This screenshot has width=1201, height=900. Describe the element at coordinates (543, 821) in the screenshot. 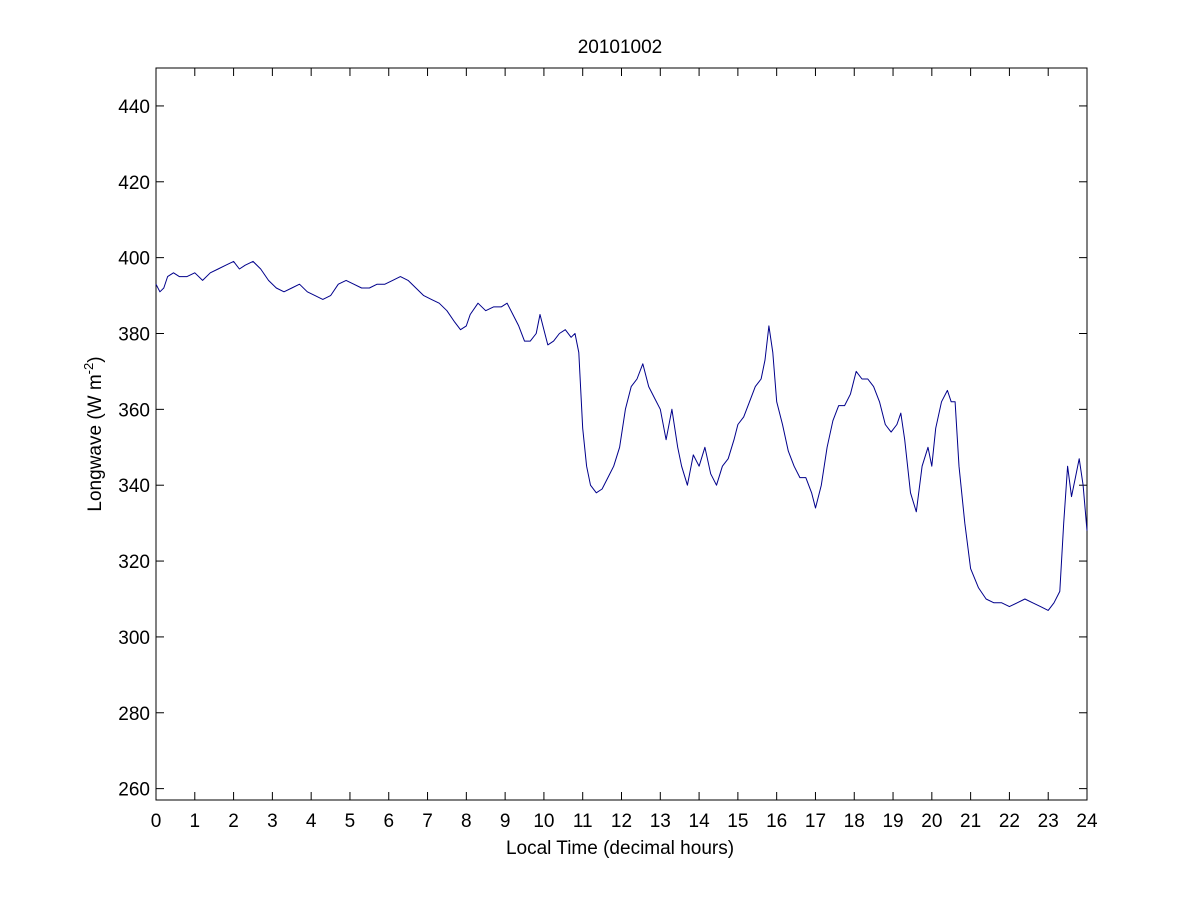

I see `x-tick-label: 10` at that location.